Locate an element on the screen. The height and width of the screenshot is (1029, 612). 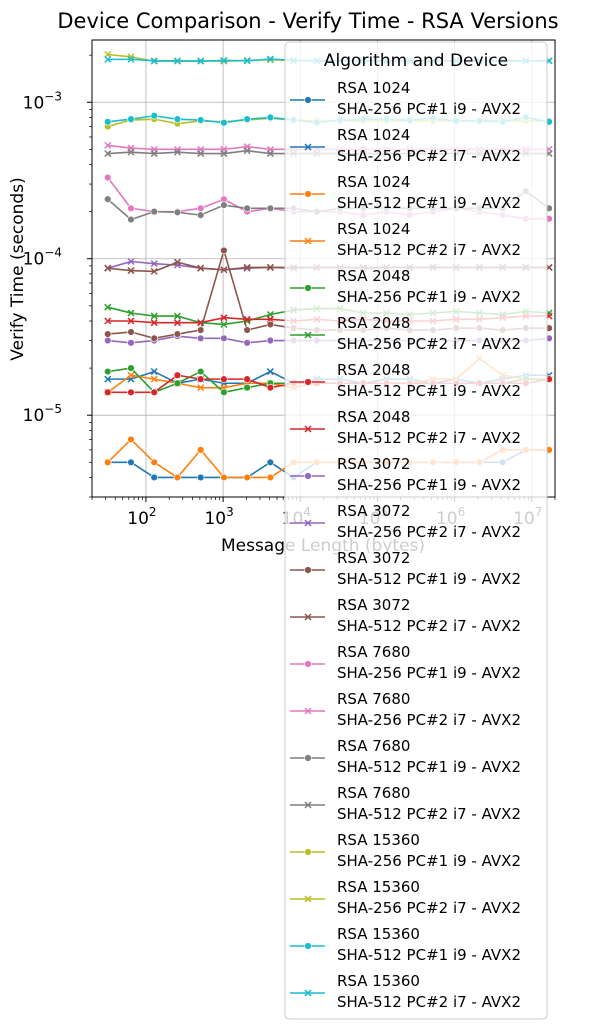
legend-item-15: RSA 7680 SHA-512 PC#1 i9 - AVX2 is located at coordinates (405, 756).